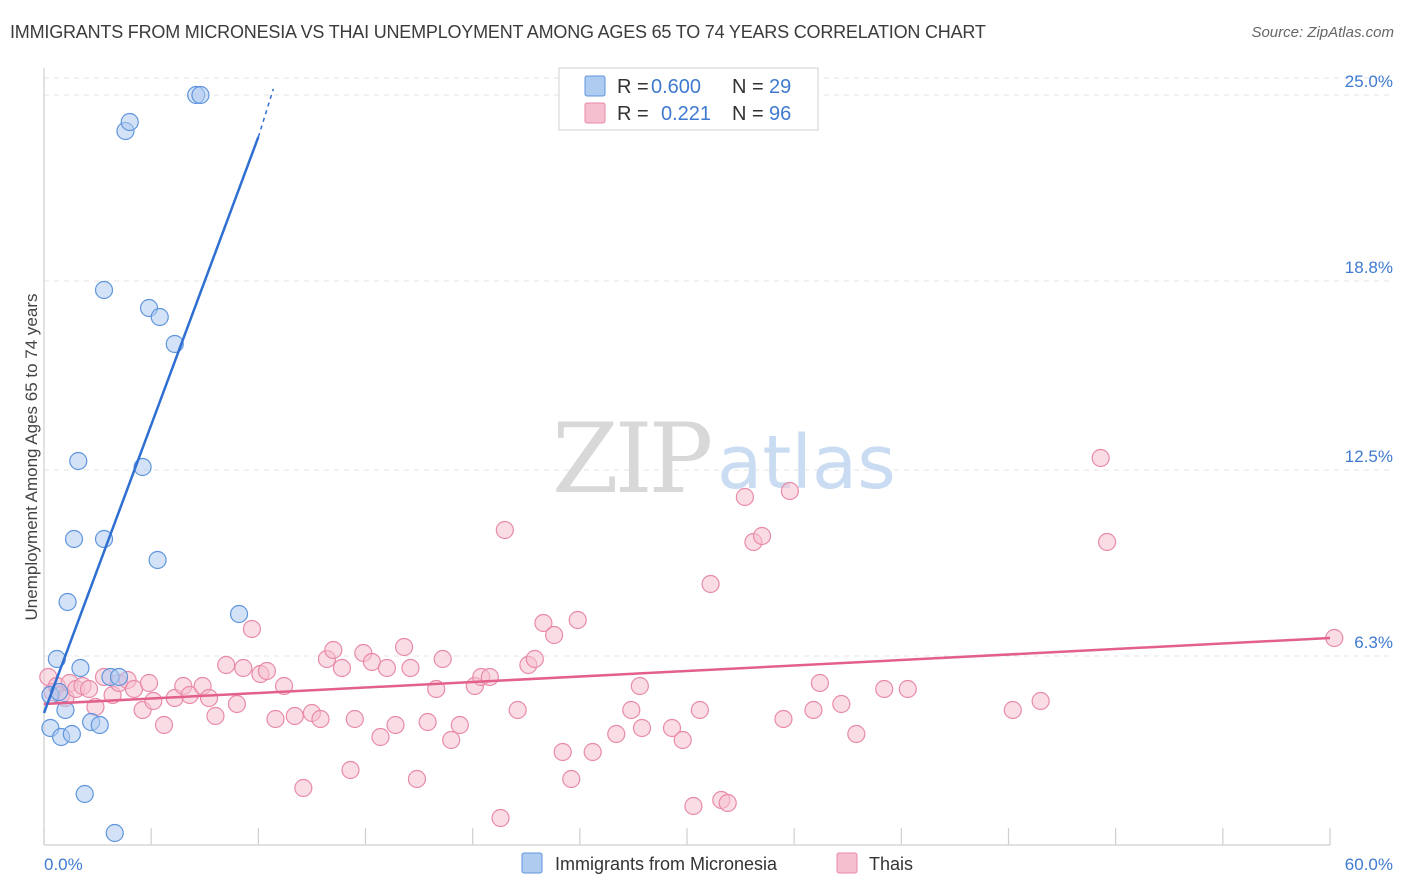 The width and height of the screenshot is (1406, 892). What do you see at coordinates (1369, 267) in the screenshot?
I see `y-tick-label: 18.8%` at bounding box center [1369, 267].